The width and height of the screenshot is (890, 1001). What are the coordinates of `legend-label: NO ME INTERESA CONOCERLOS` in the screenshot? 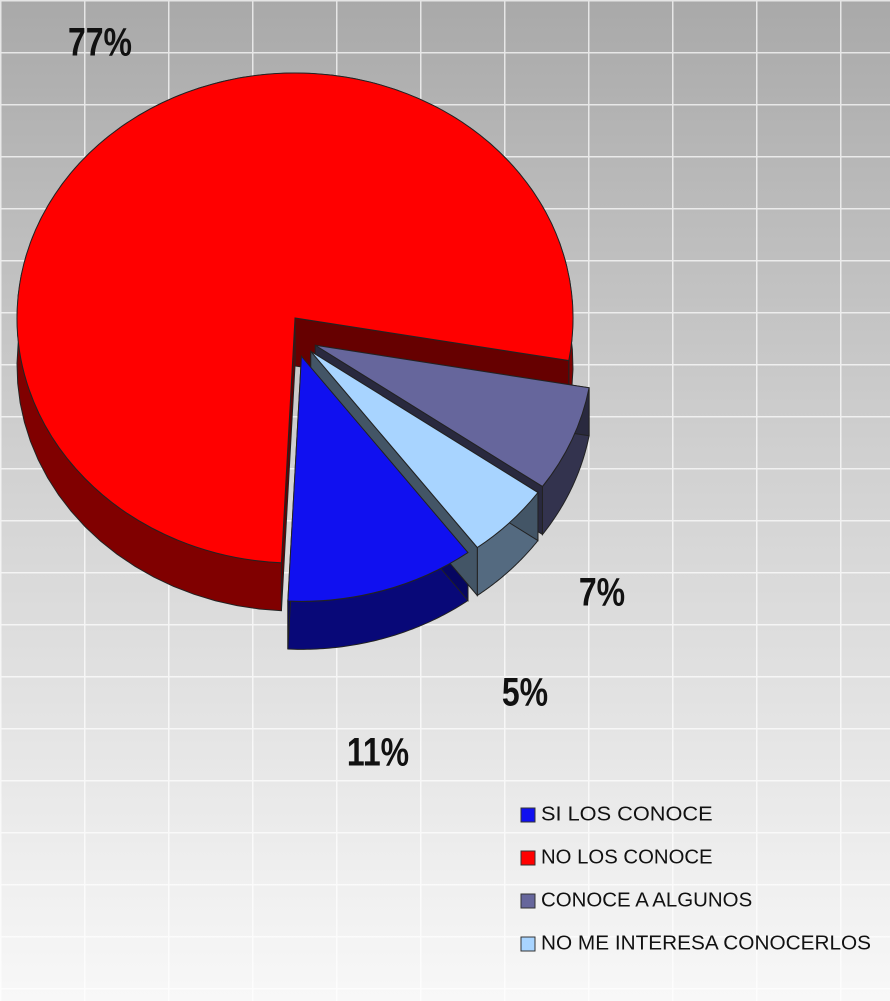 It's located at (706, 943).